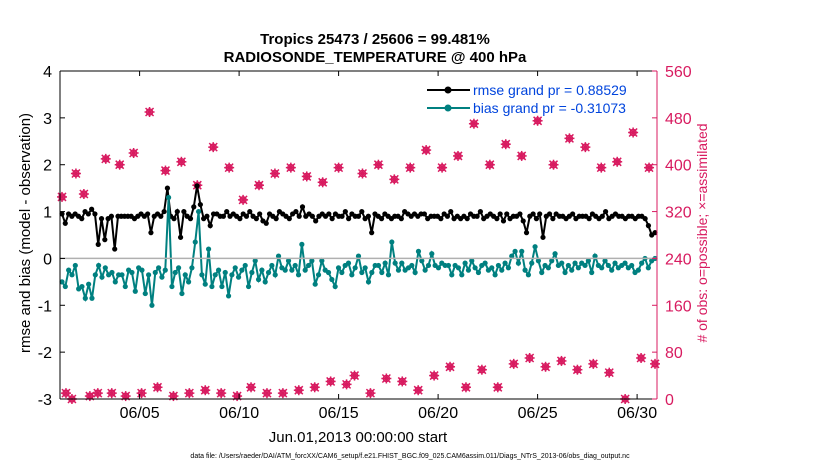  I want to click on y-axis-left-label: rmse and bias (model - observation), so click(25, 233).